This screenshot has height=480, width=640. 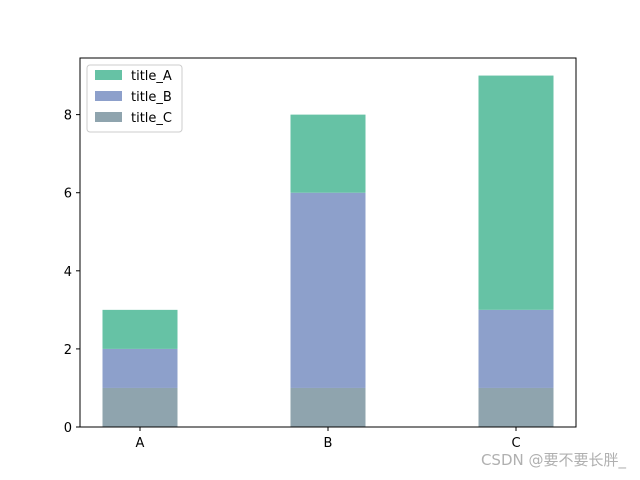 I want to click on x-tick-label: A, so click(x=140, y=443).